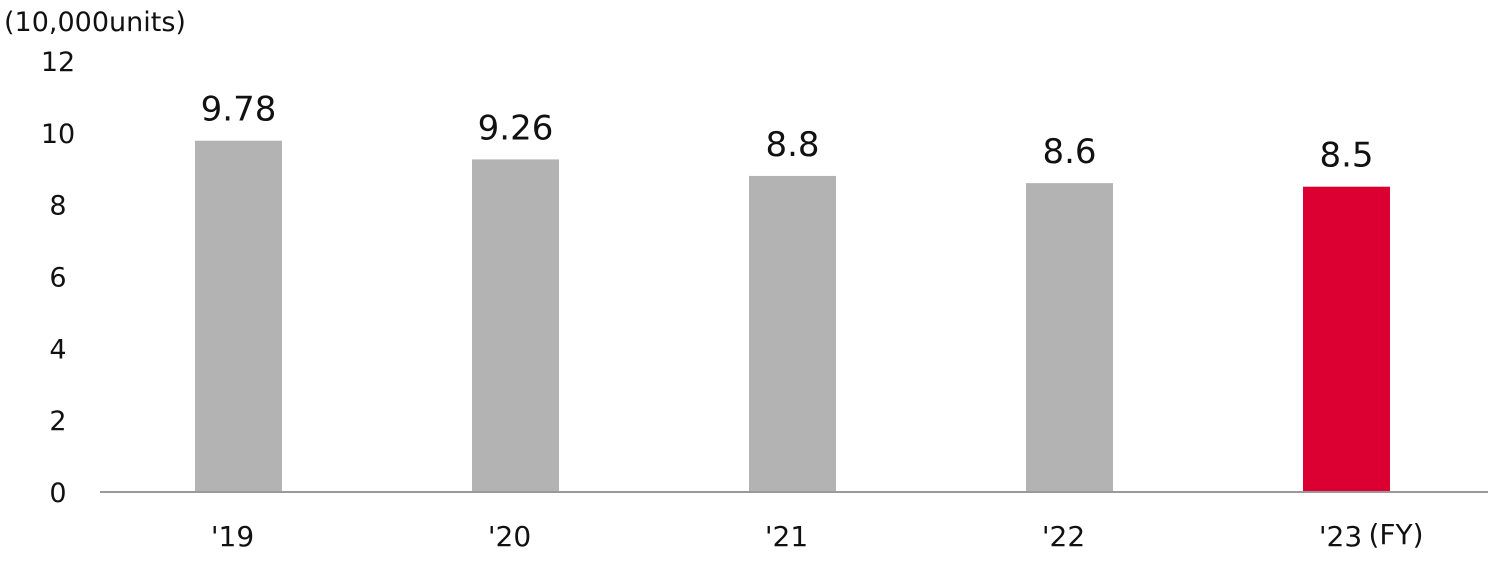 The width and height of the screenshot is (1500, 564). I want to click on y-tick-label: 2, so click(57, 421).